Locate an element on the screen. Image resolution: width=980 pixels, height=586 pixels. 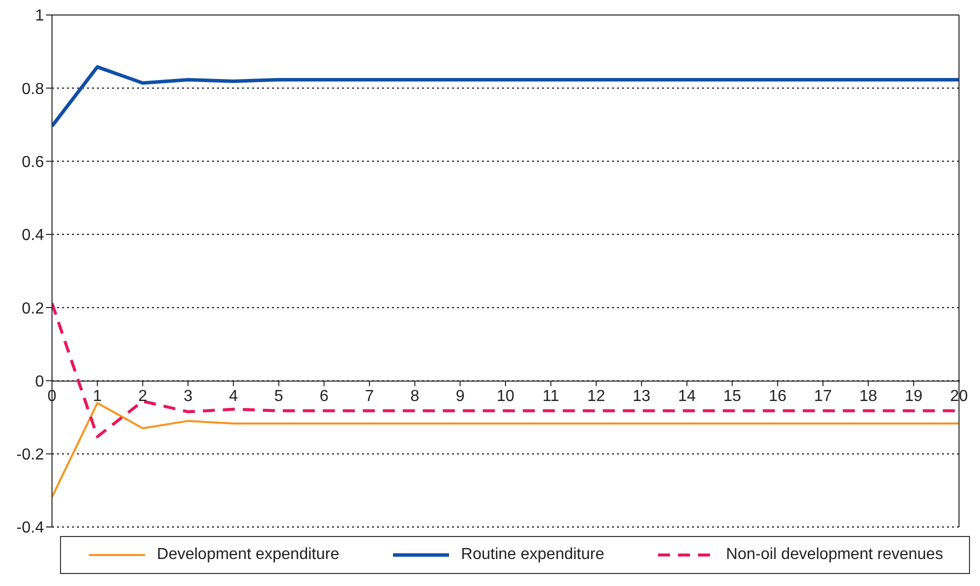
x-tick-label: 3 is located at coordinates (188, 397).